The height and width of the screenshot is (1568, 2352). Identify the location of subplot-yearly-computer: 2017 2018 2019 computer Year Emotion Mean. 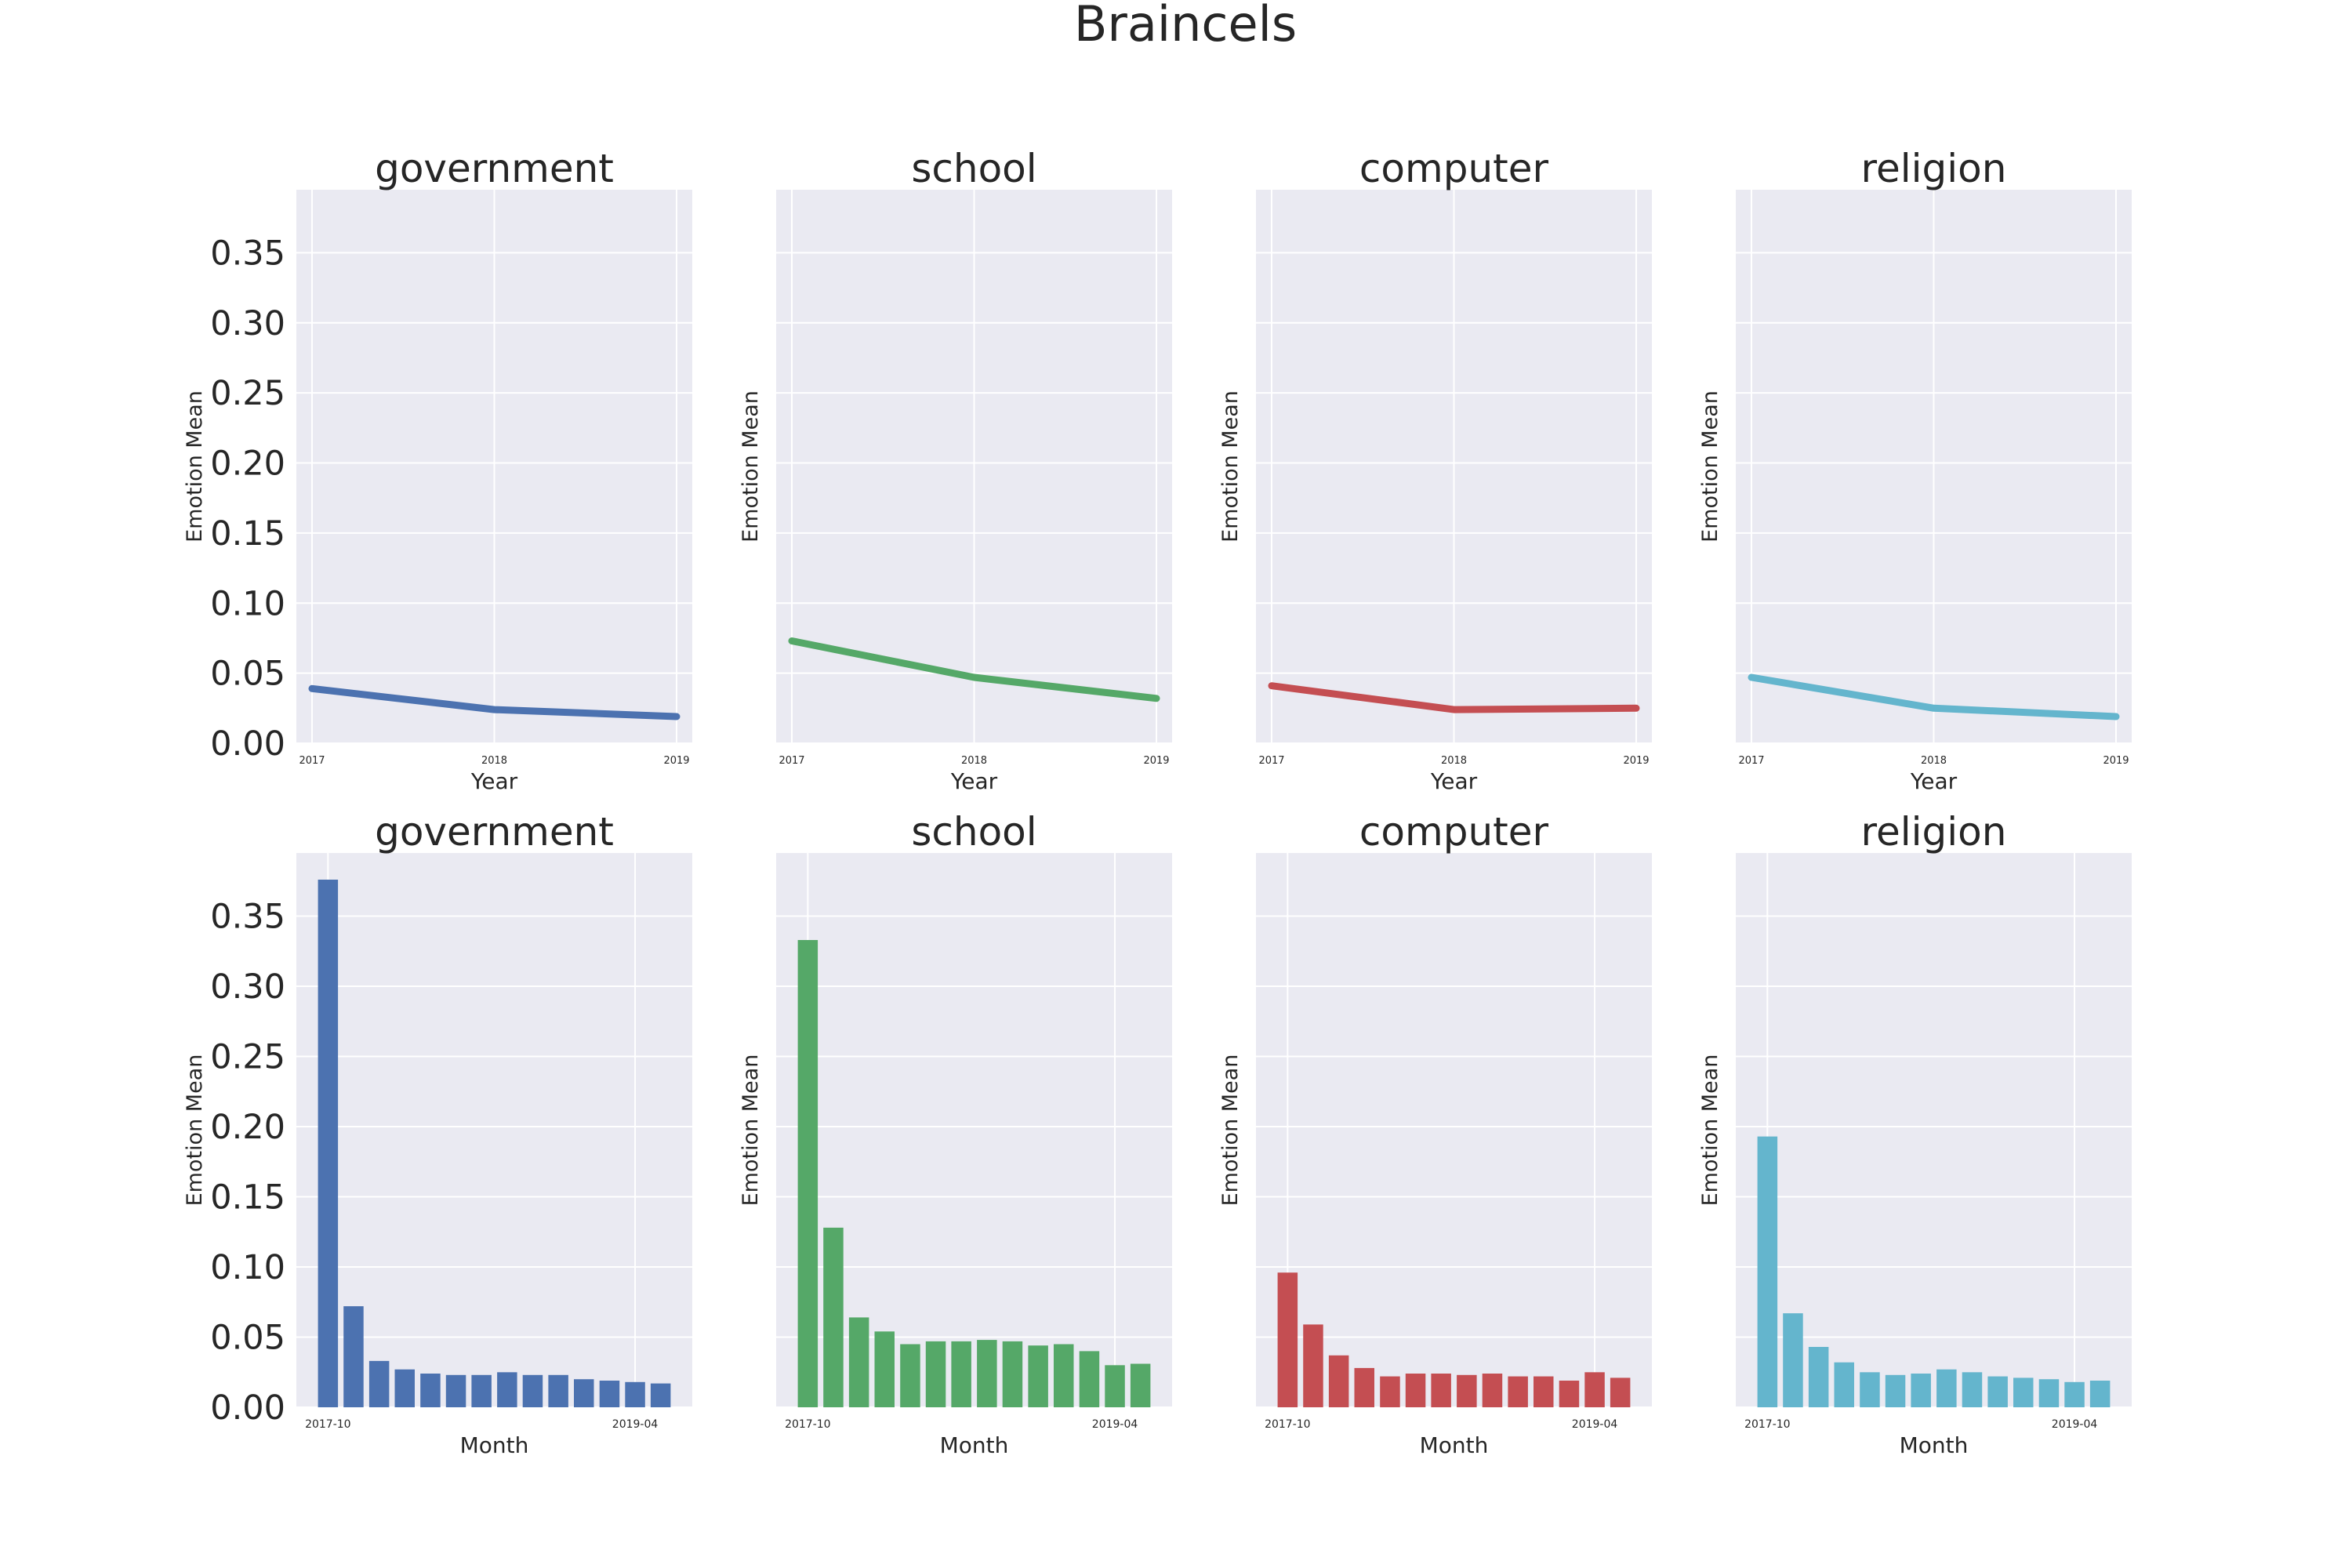
(1435, 470).